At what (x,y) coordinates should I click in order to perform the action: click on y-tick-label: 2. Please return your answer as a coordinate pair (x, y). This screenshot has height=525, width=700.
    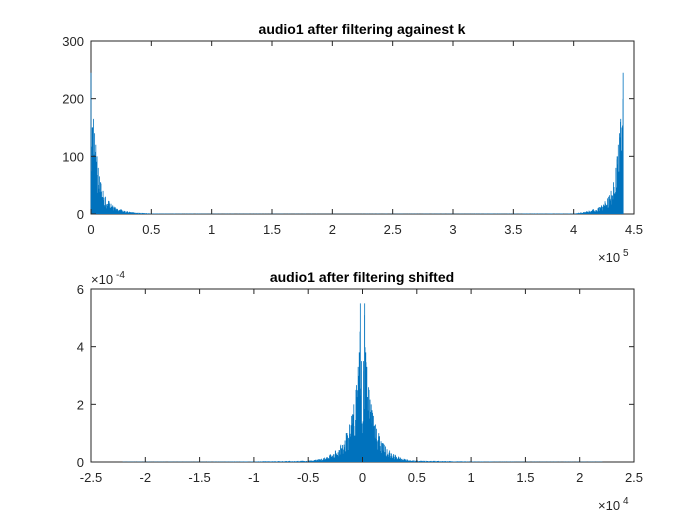
    Looking at the image, I should click on (80, 404).